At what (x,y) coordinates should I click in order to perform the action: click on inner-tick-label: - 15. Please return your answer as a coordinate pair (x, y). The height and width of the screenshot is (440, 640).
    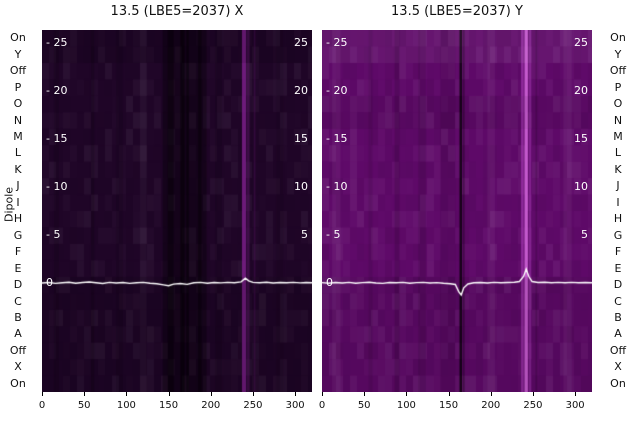
    Looking at the image, I should click on (57, 138).